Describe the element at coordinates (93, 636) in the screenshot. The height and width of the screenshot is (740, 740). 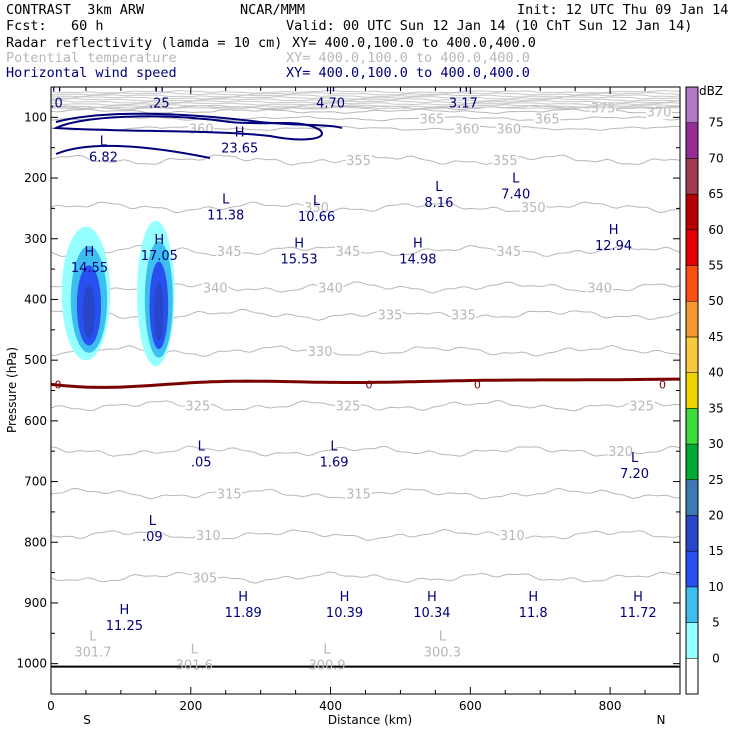
I see `theta-extremum-marker: L` at that location.